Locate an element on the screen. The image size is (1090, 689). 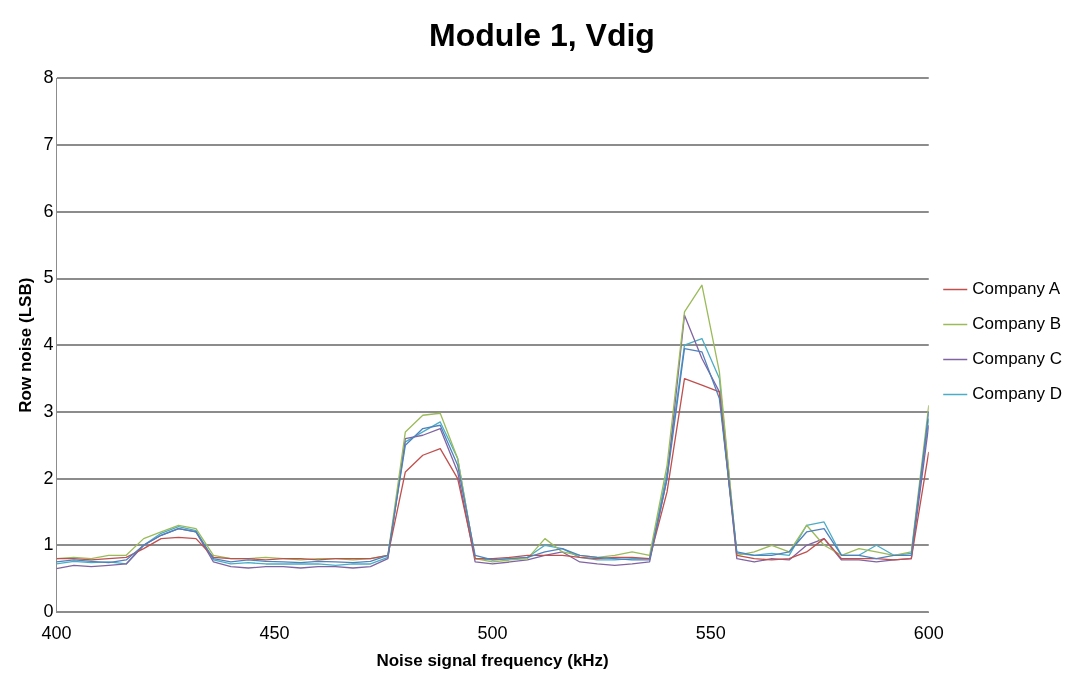
x-tick-label: 600 is located at coordinates (928, 632).